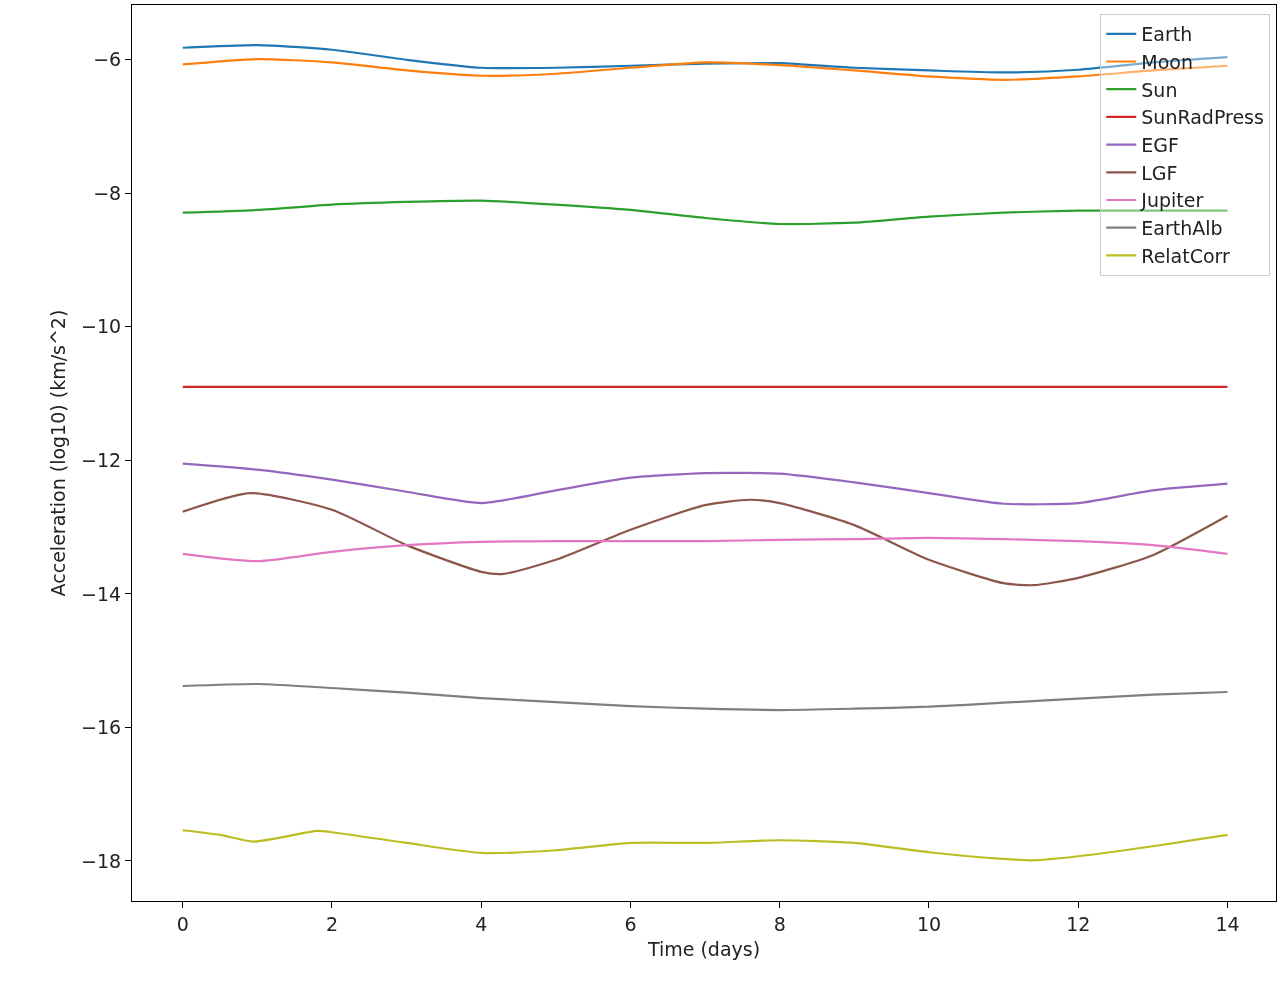 The height and width of the screenshot is (988, 1281). What do you see at coordinates (1202, 117) in the screenshot?
I see `legend-label: SunRadPress` at bounding box center [1202, 117].